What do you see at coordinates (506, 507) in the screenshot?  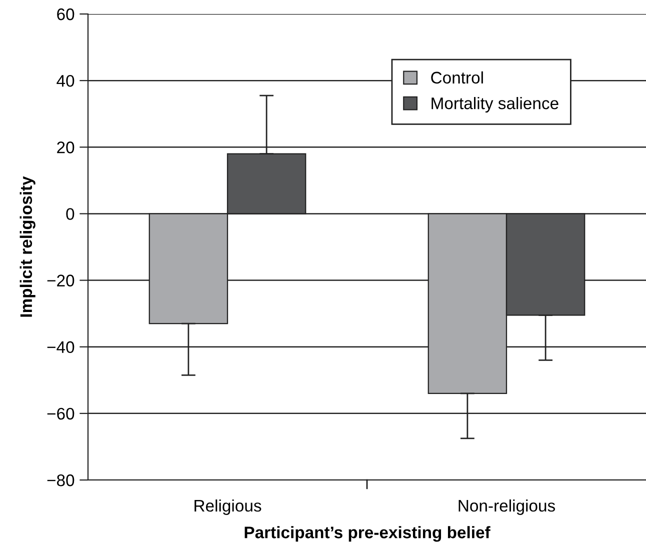 I see `x-tick-label: Non-religious` at bounding box center [506, 507].